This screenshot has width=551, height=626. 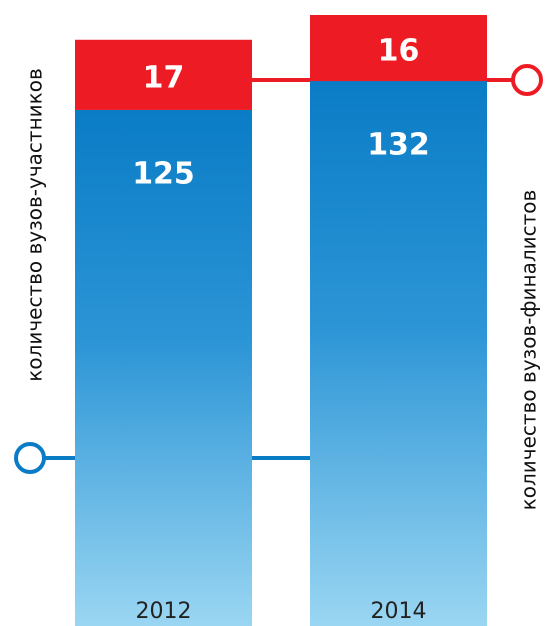 What do you see at coordinates (163, 173) in the screenshot?
I see `value-label: 125` at bounding box center [163, 173].